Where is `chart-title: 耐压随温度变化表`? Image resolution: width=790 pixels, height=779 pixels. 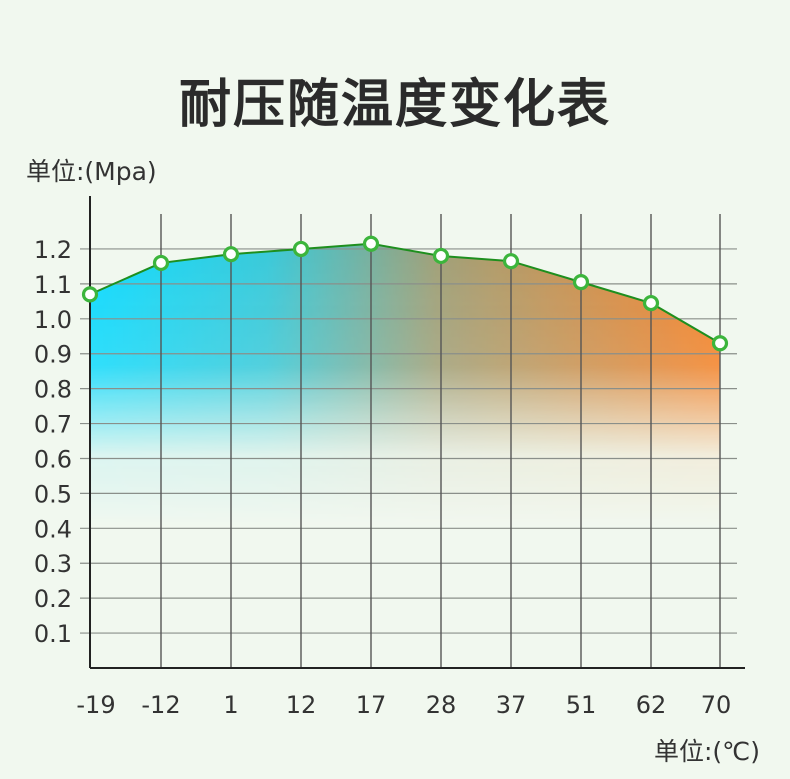
chart-title: 耐压随温度变化表 is located at coordinates (394, 105).